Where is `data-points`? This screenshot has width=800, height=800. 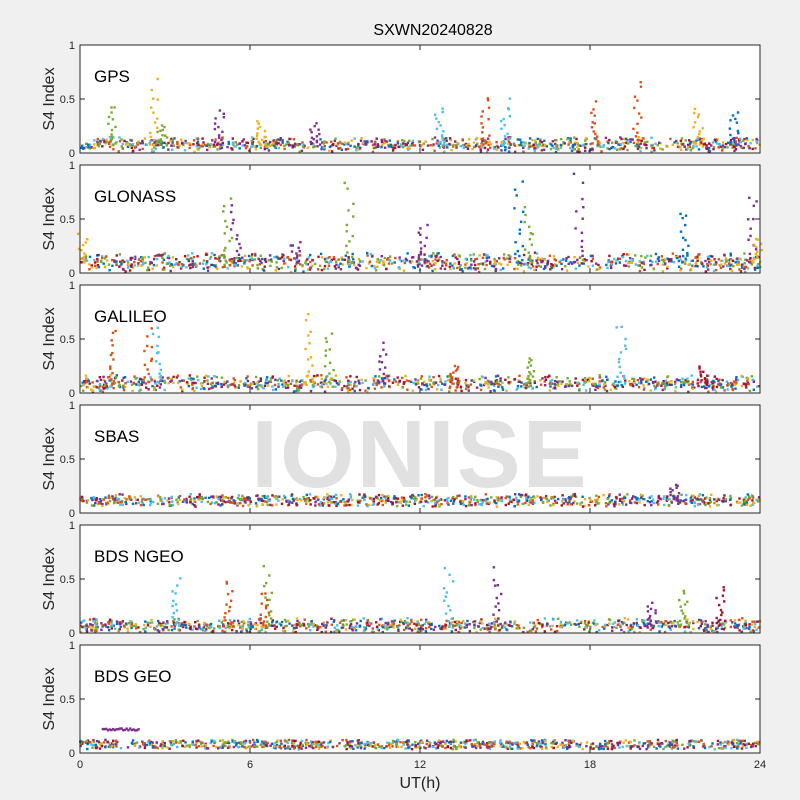 data-points is located at coordinates (420, 599).